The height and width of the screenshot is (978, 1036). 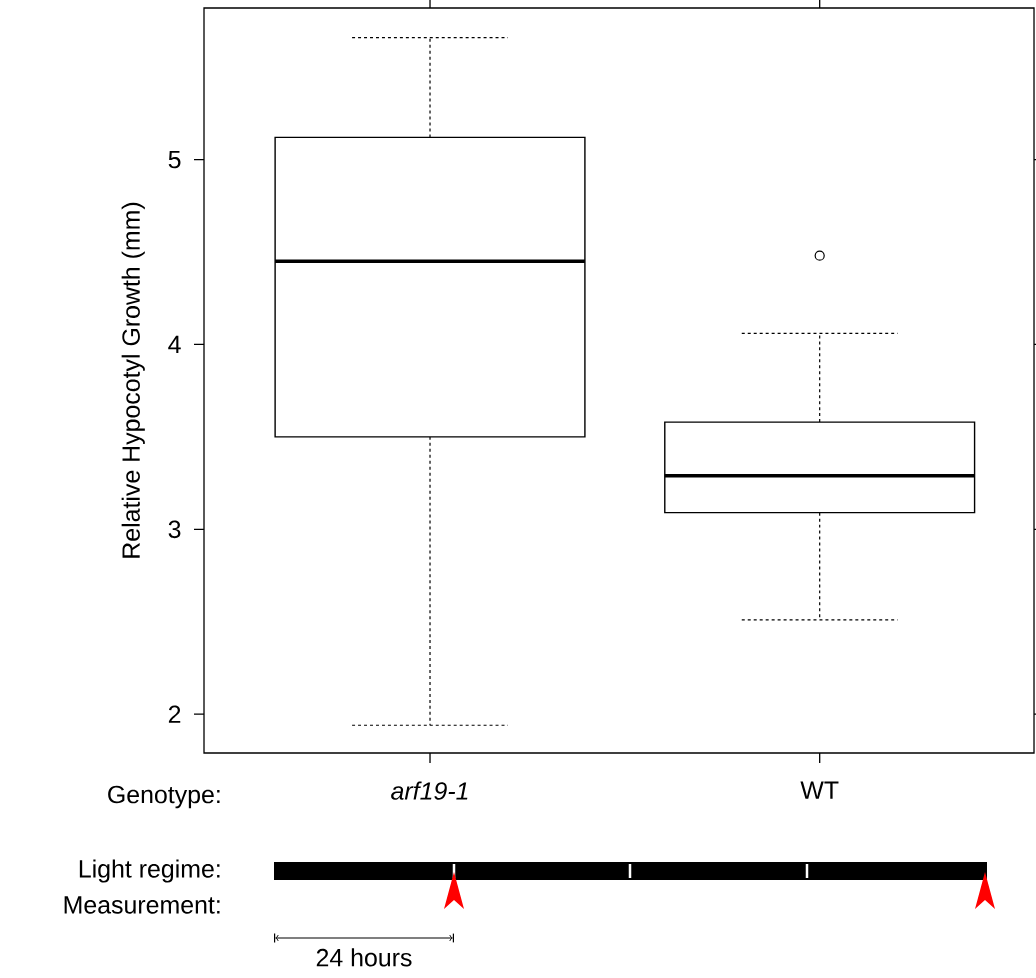 What do you see at coordinates (819, 790) in the screenshot?
I see `x-tick-label: WT` at bounding box center [819, 790].